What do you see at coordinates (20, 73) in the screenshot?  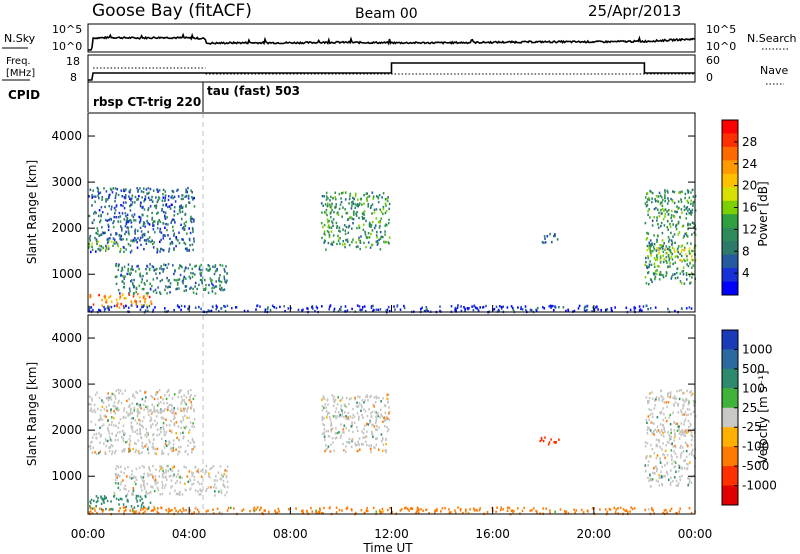 I see `freq-label-line2: [MHz]` at bounding box center [20, 73].